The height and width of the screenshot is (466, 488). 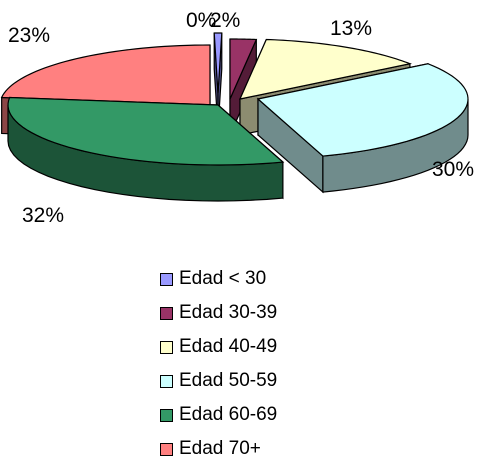 I want to click on legend-label: Edad 40-49, so click(x=228, y=346).